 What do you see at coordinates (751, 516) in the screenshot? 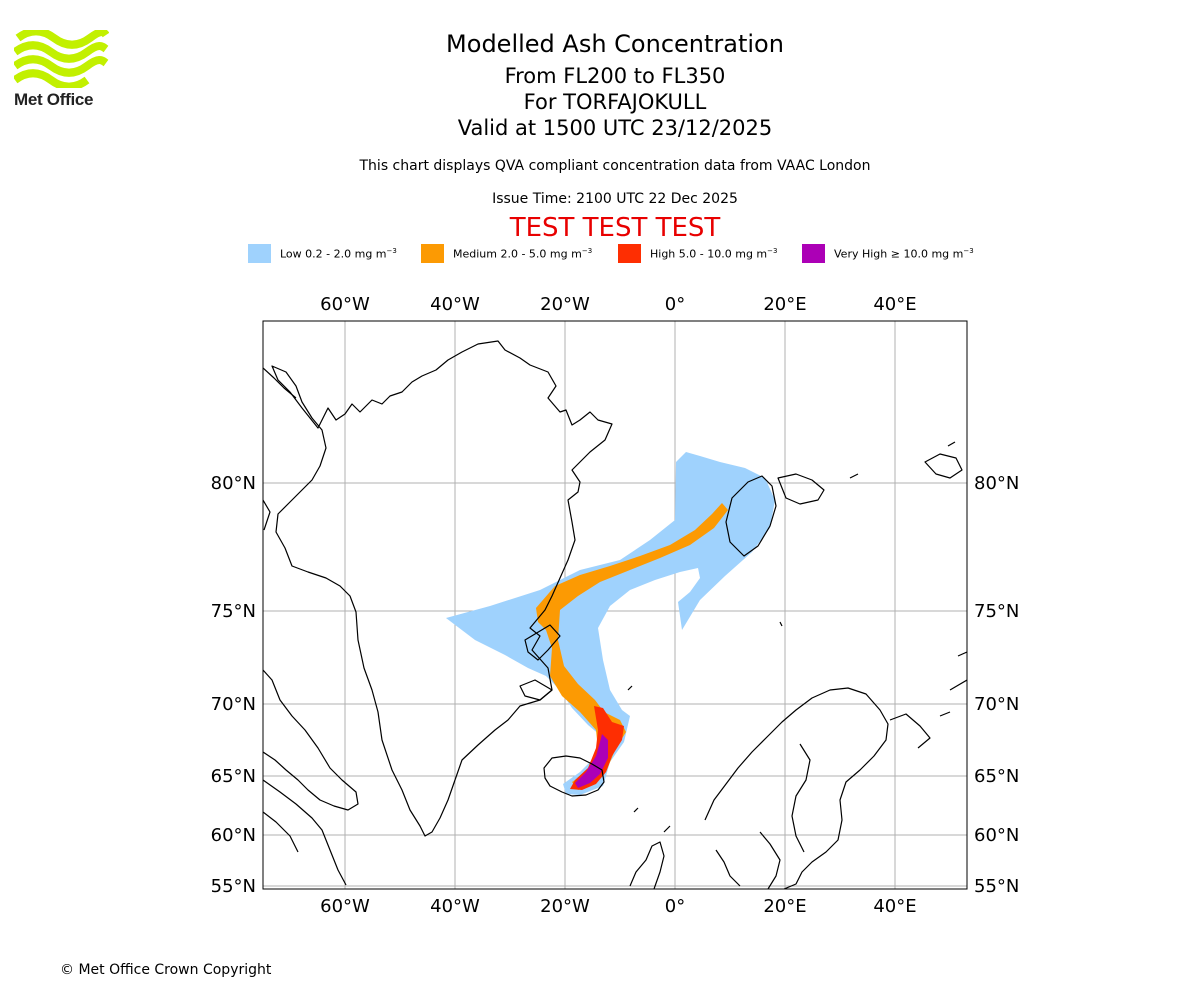
I see `svalbard-coastline` at bounding box center [751, 516].